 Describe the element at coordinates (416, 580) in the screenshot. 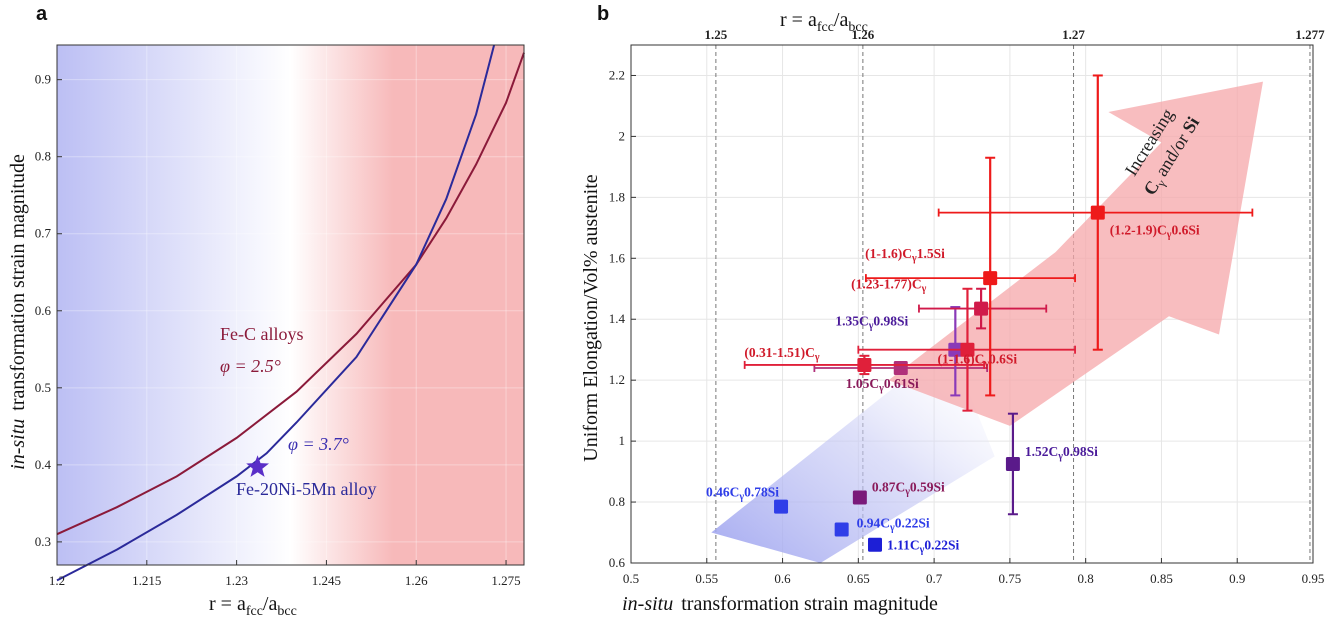

I see `panel-a-x-tick-label: 1.26` at that location.